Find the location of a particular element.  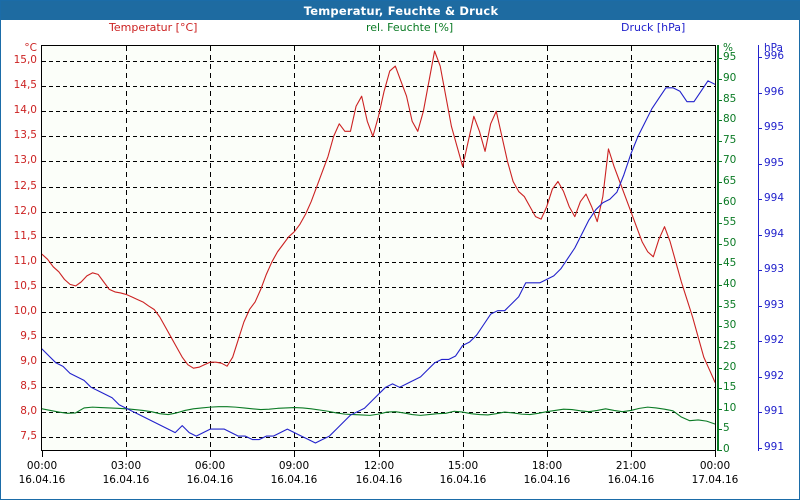

right-axis-tick-label: 70 is located at coordinates (730, 160).